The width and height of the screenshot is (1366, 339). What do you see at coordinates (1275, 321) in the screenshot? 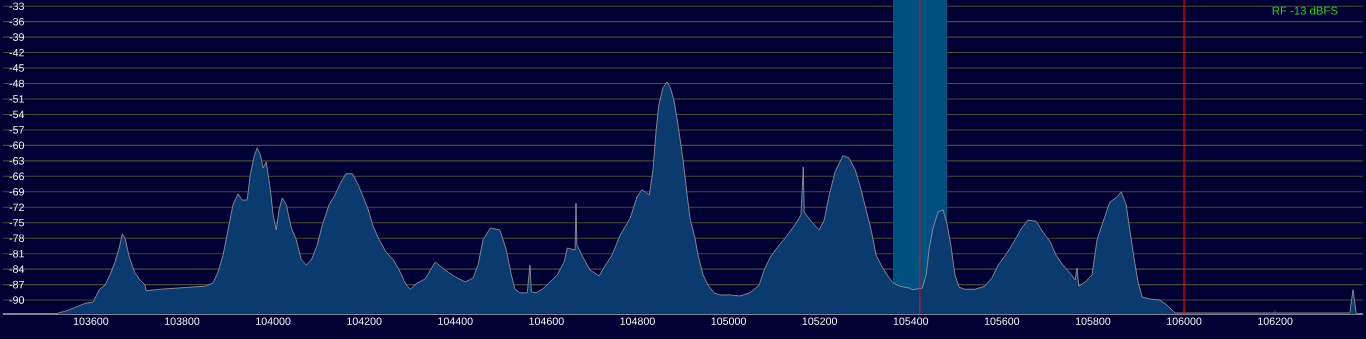
I see `x-tick-label: 106200` at bounding box center [1275, 321].